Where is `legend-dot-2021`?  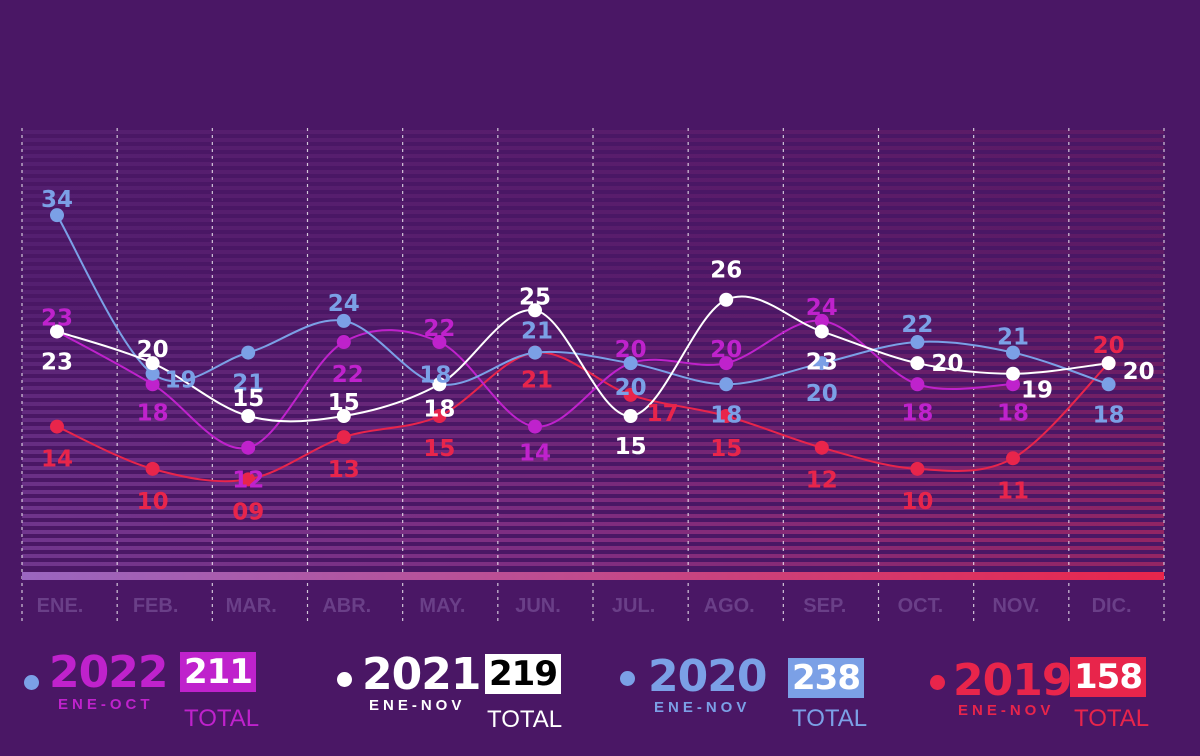 legend-dot-2021 is located at coordinates (344, 679).